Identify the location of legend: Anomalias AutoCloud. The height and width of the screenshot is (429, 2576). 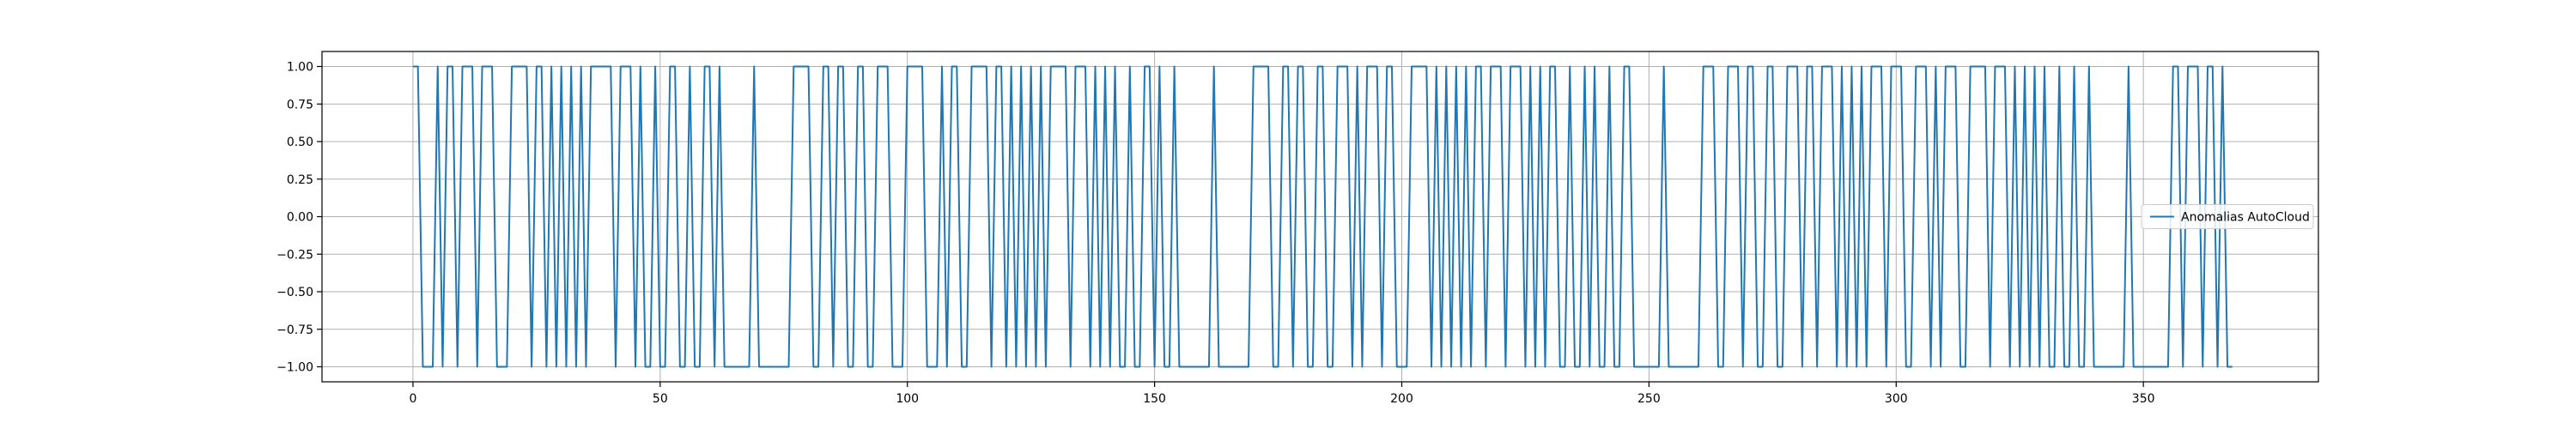
(2228, 216).